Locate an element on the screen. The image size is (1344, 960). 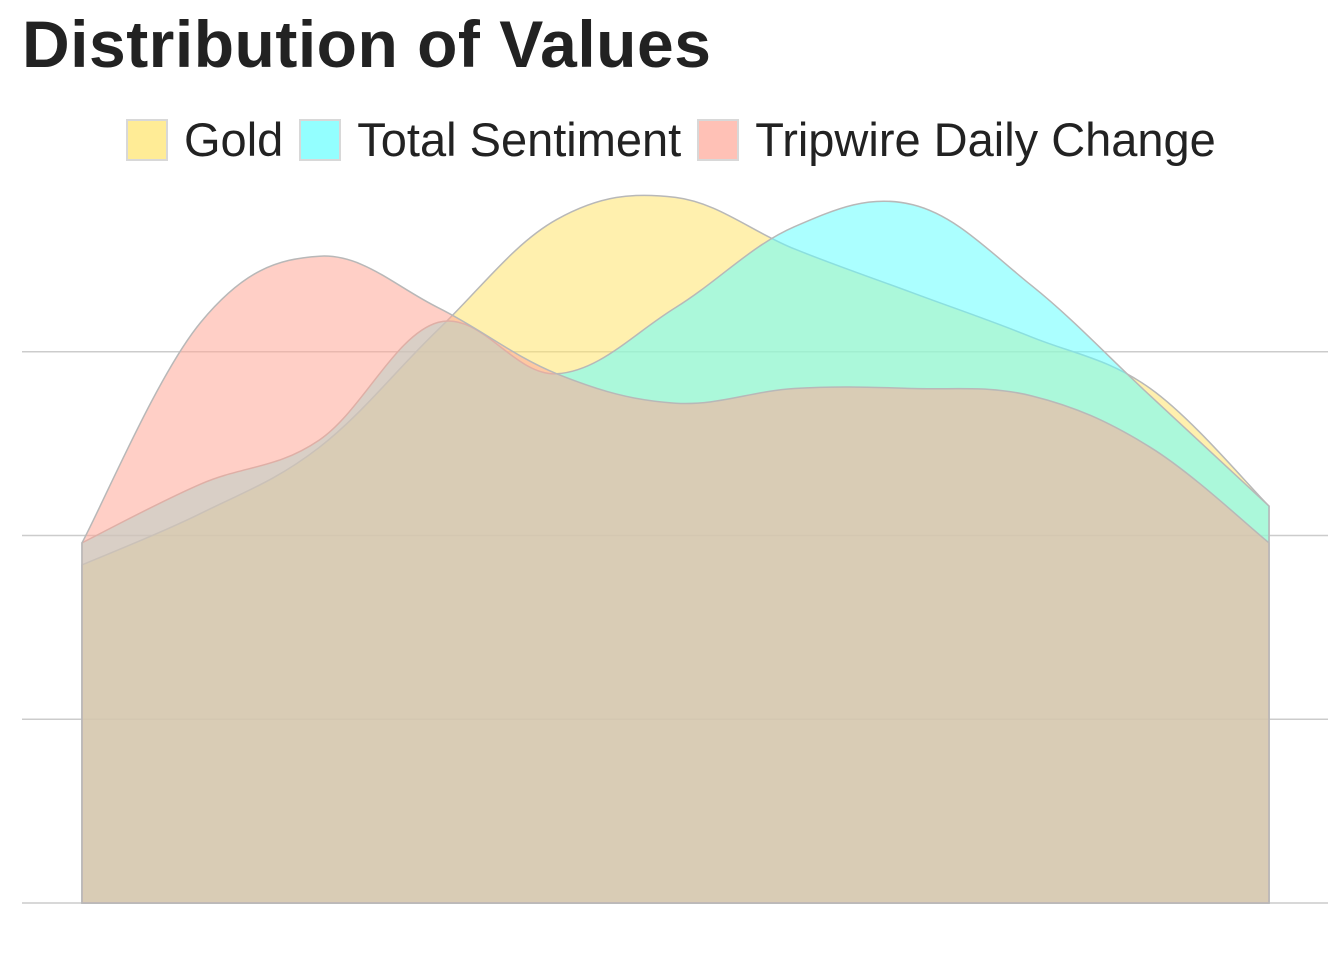
legend-item-gold: Gold is located at coordinates (204, 139).